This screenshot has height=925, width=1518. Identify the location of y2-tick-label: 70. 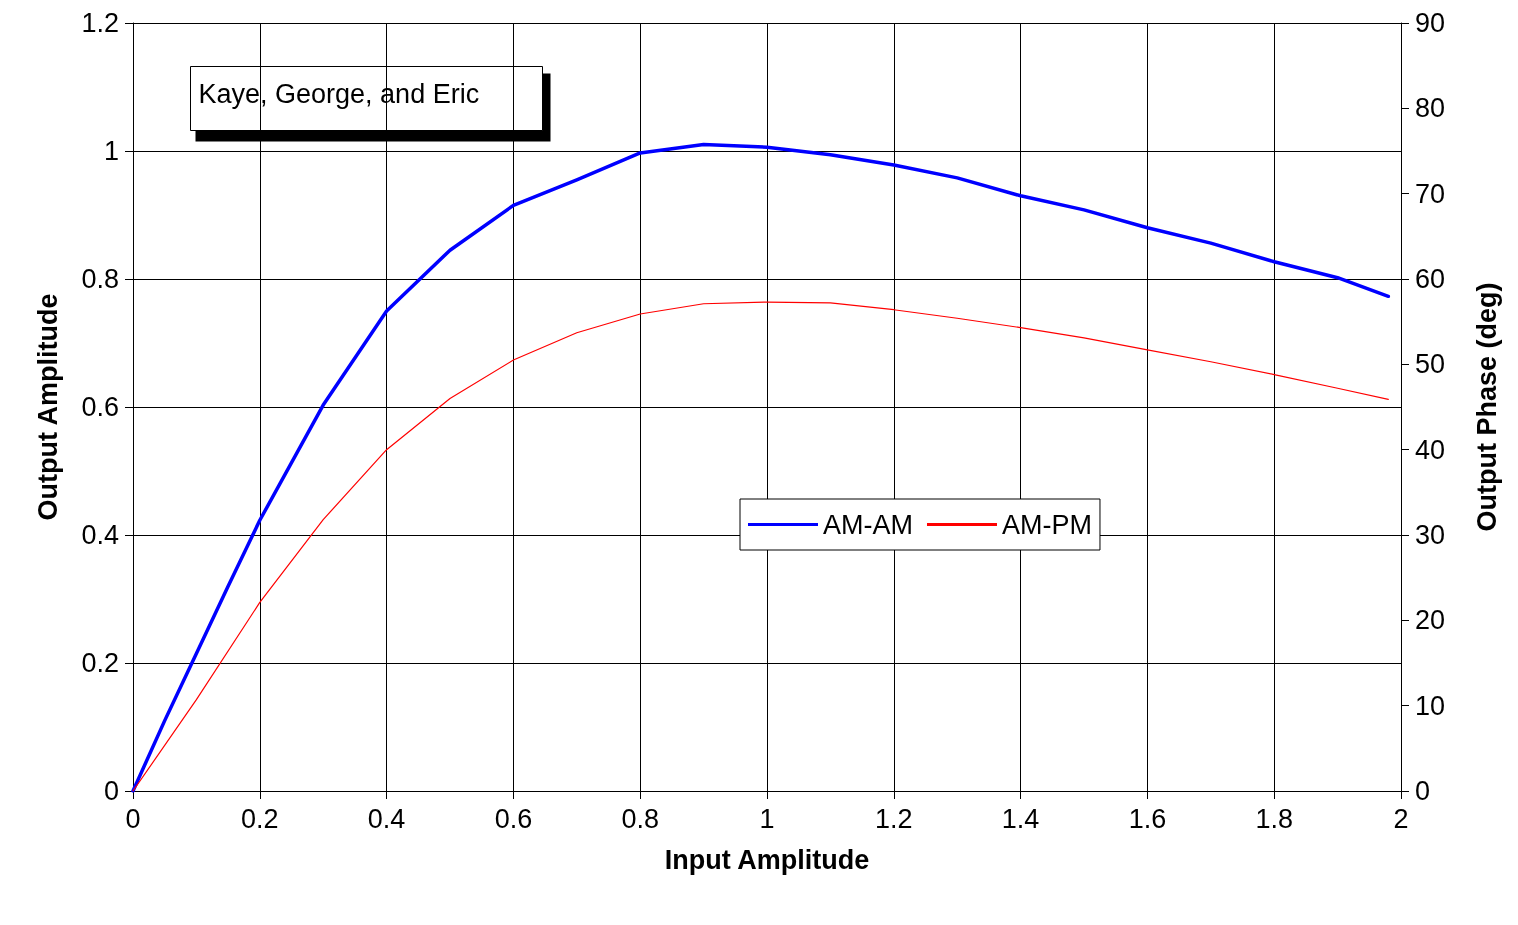
(1430, 193).